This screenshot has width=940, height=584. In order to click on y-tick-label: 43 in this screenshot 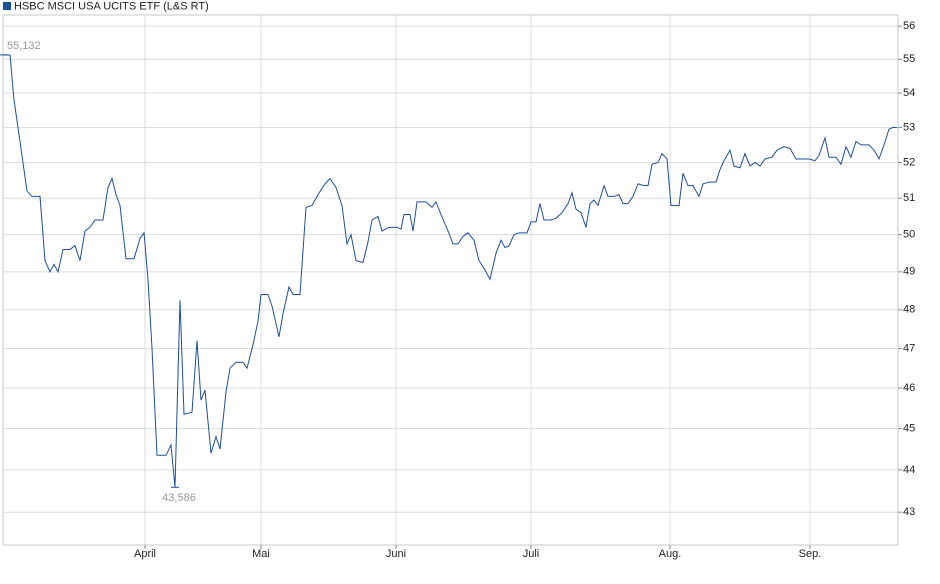, I will do `click(909, 512)`.